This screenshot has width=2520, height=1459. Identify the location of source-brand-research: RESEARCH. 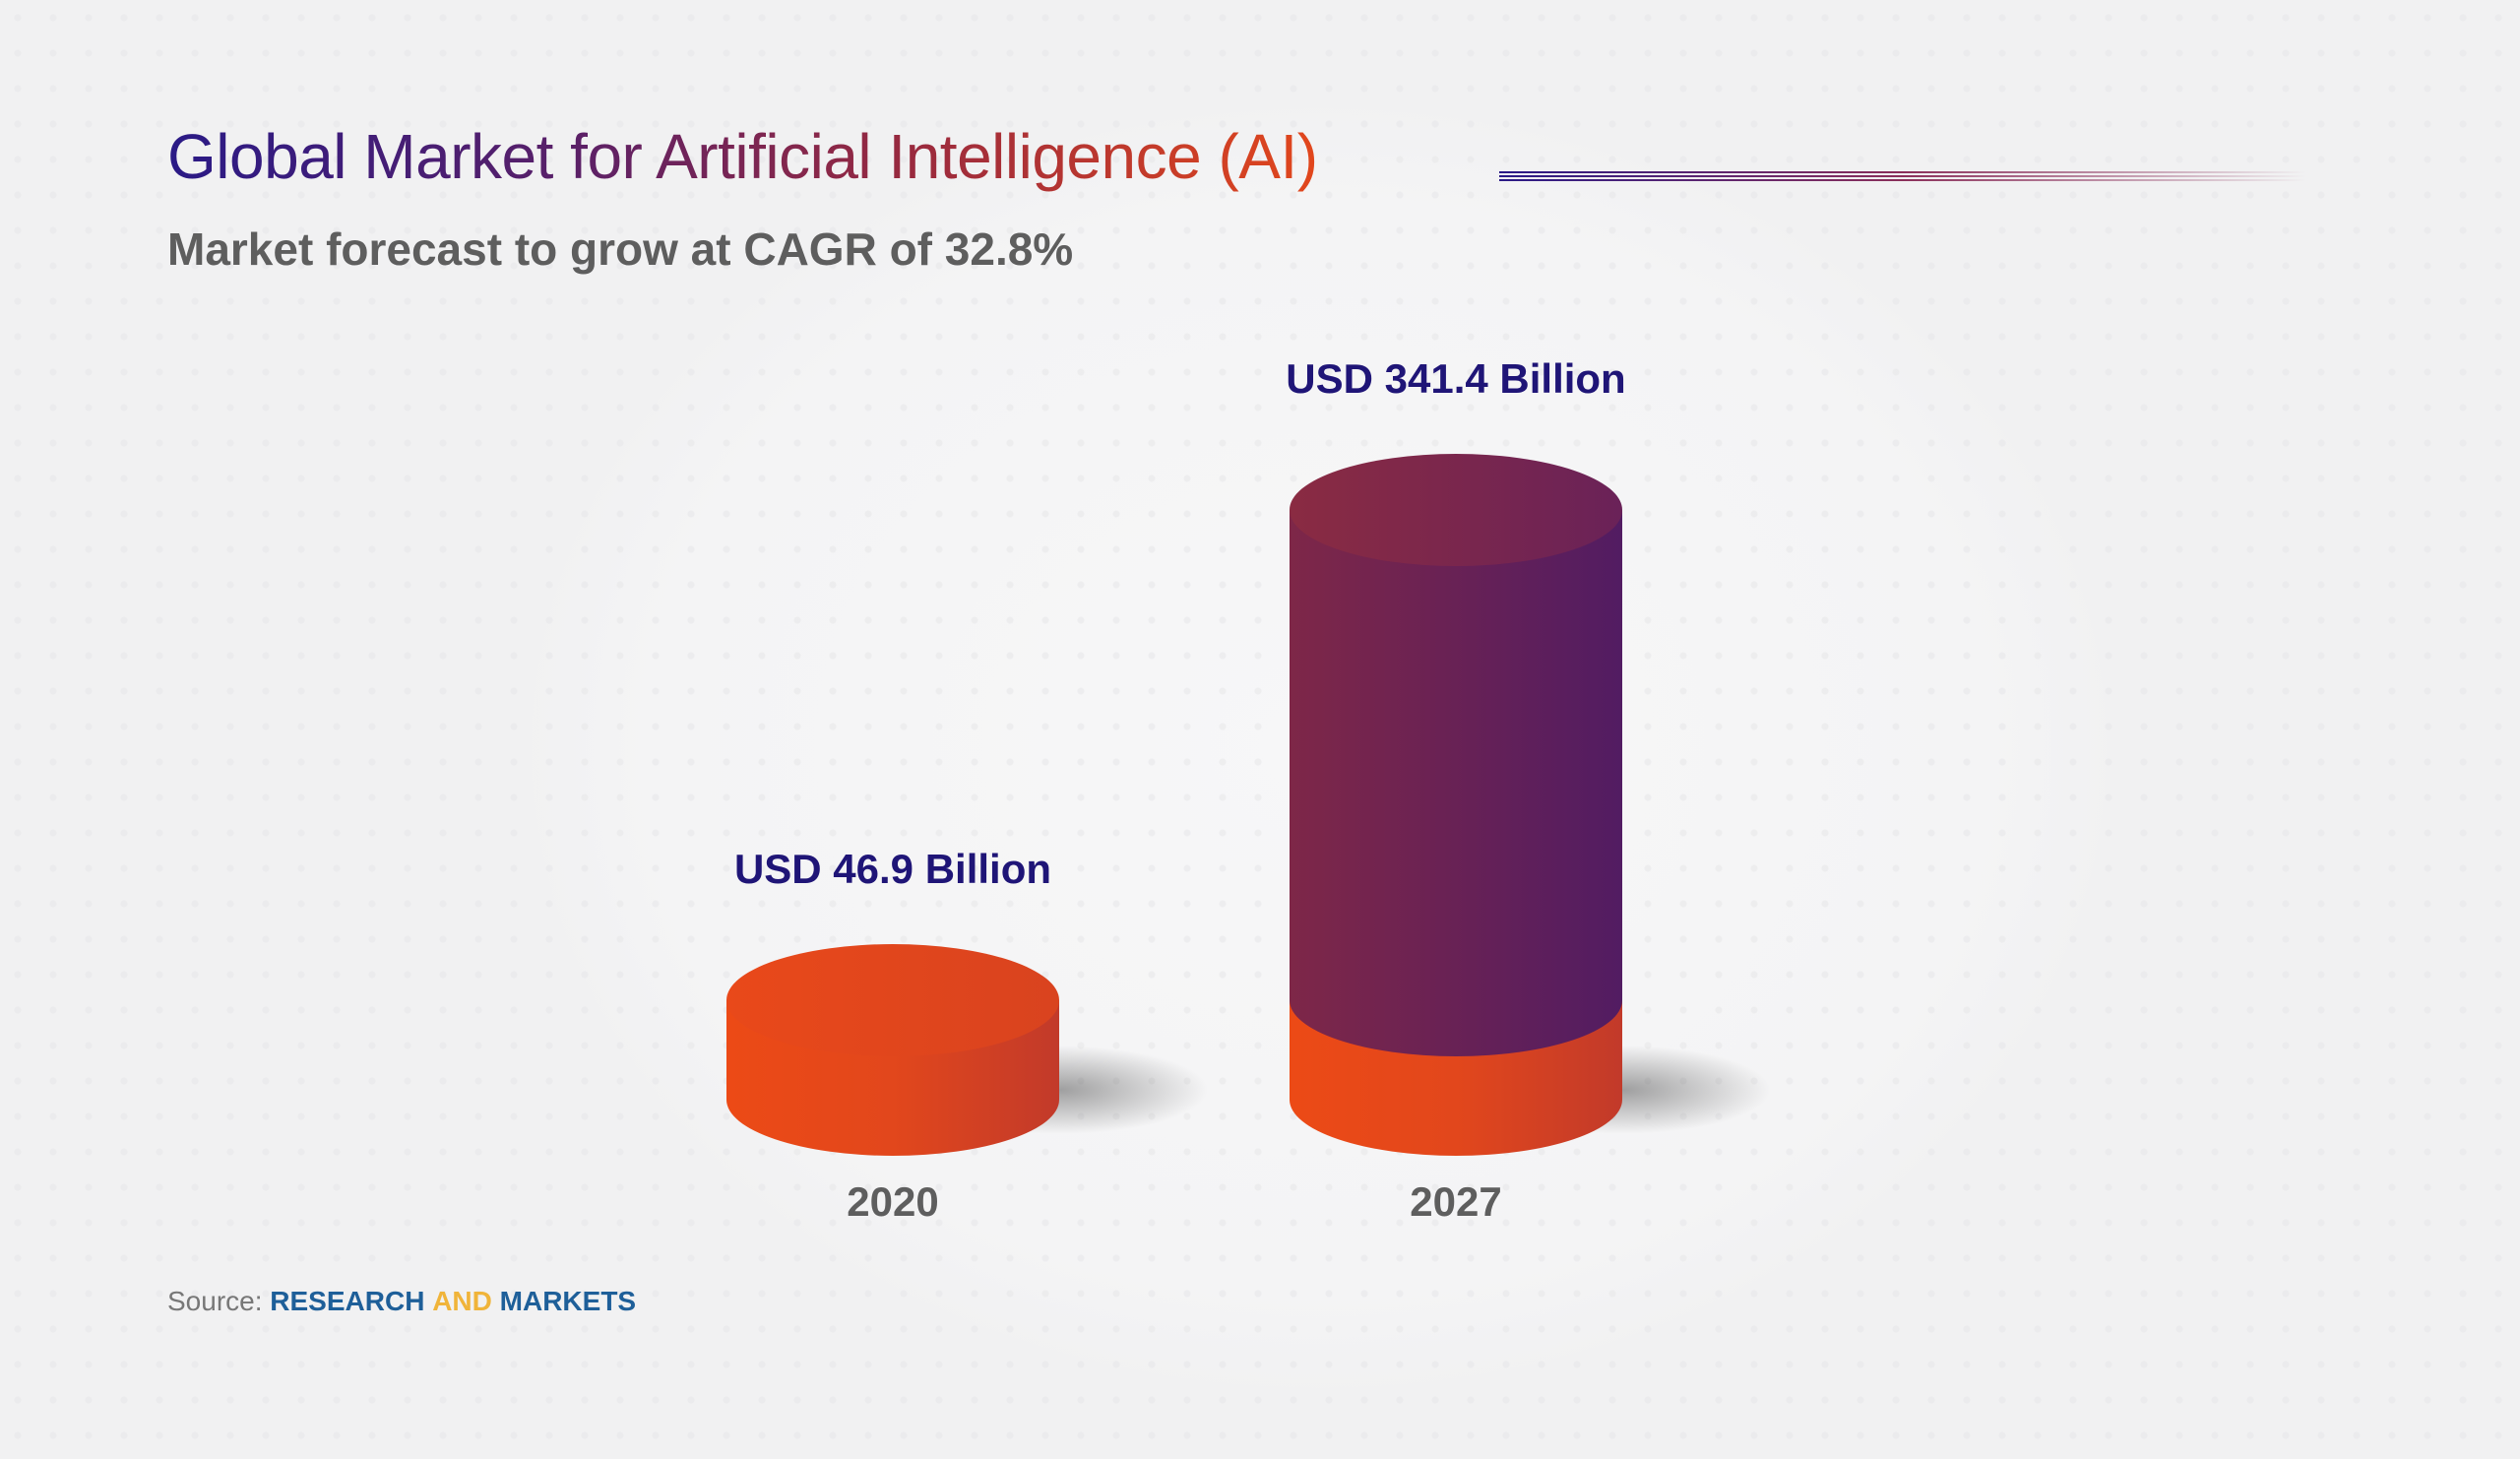
(347, 1301).